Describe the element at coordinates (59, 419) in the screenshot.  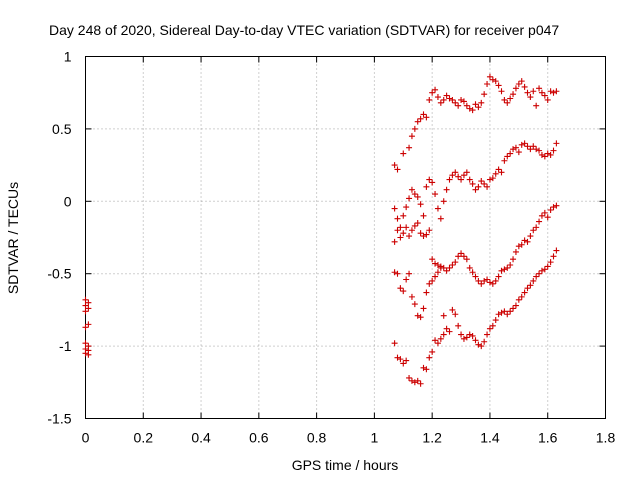
I see `y-tick-label: -1.5` at that location.